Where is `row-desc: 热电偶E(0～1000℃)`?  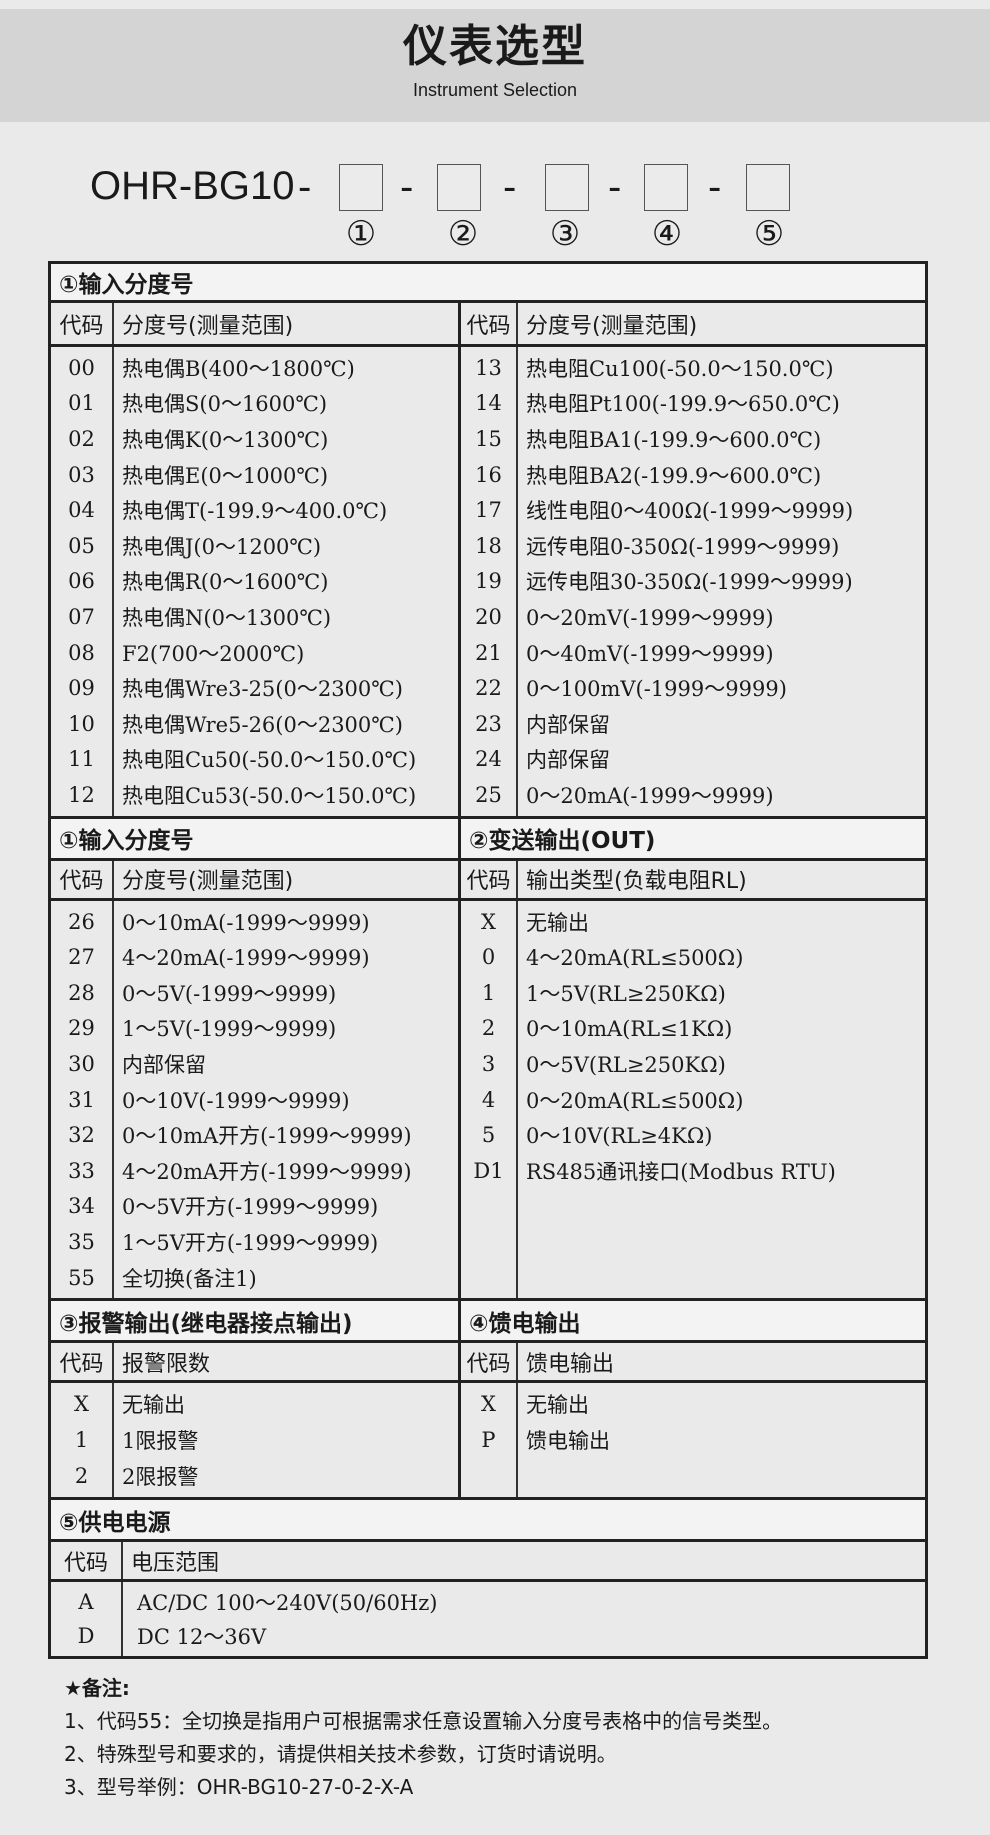 row-desc: 热电偶E(0～1000℃) is located at coordinates (225, 475).